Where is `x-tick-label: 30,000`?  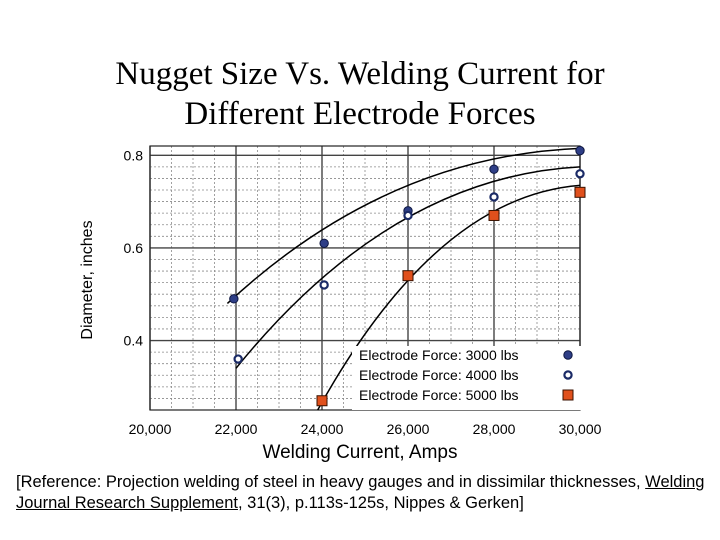
x-tick-label: 30,000 is located at coordinates (580, 429).